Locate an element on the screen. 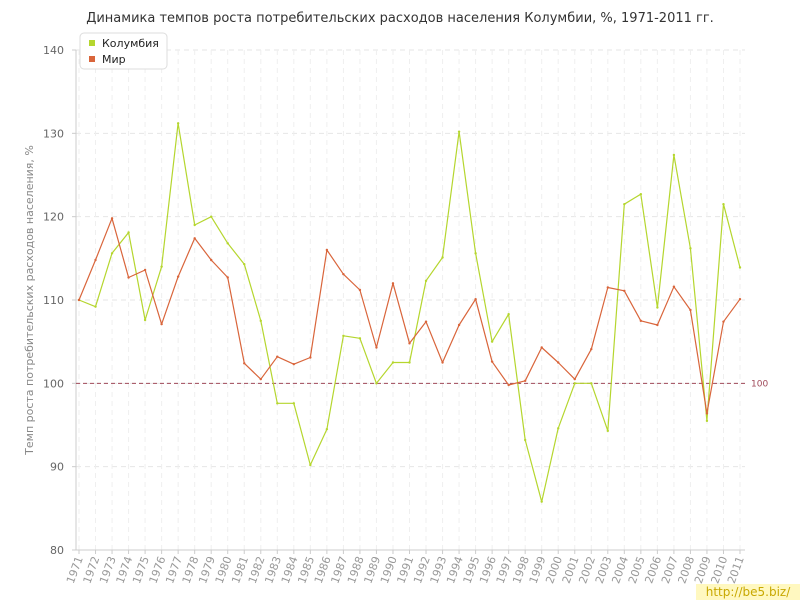  reference-line-label: 100 is located at coordinates (759, 384).